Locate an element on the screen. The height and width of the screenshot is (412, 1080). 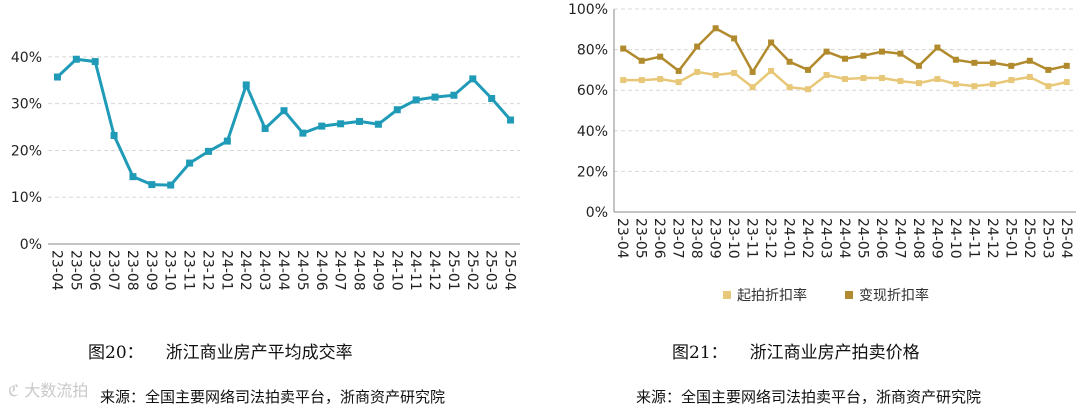
figure-number: 图20： is located at coordinates (116, 353).